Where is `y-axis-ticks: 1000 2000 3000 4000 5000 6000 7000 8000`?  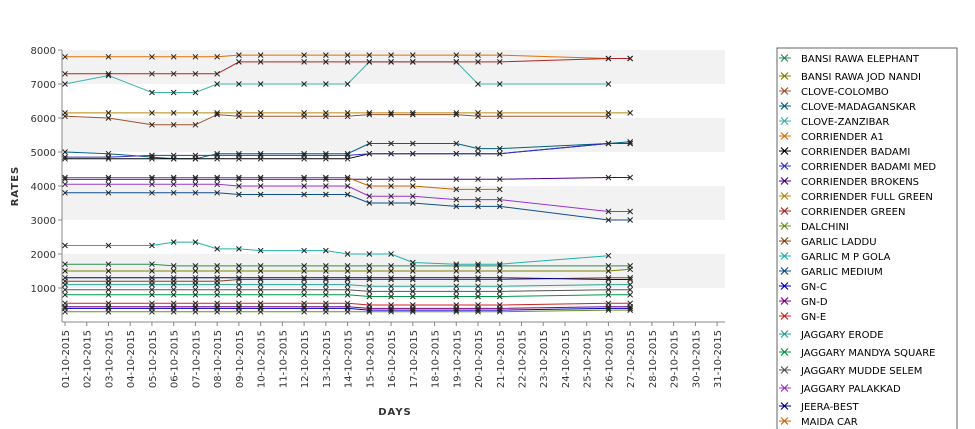
y-axis-ticks: 1000 2000 3000 4000 5000 6000 7000 8000 is located at coordinates (46, 170).